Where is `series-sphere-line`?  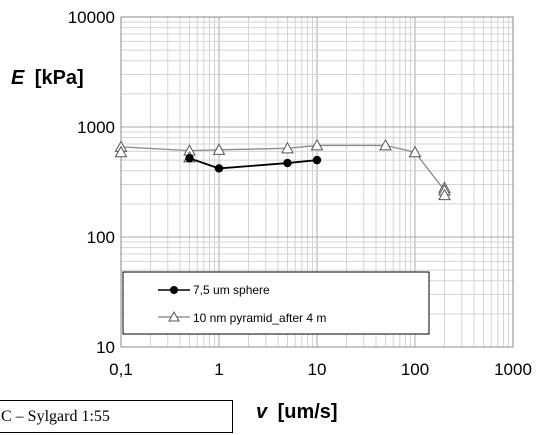 series-sphere-line is located at coordinates (253, 163).